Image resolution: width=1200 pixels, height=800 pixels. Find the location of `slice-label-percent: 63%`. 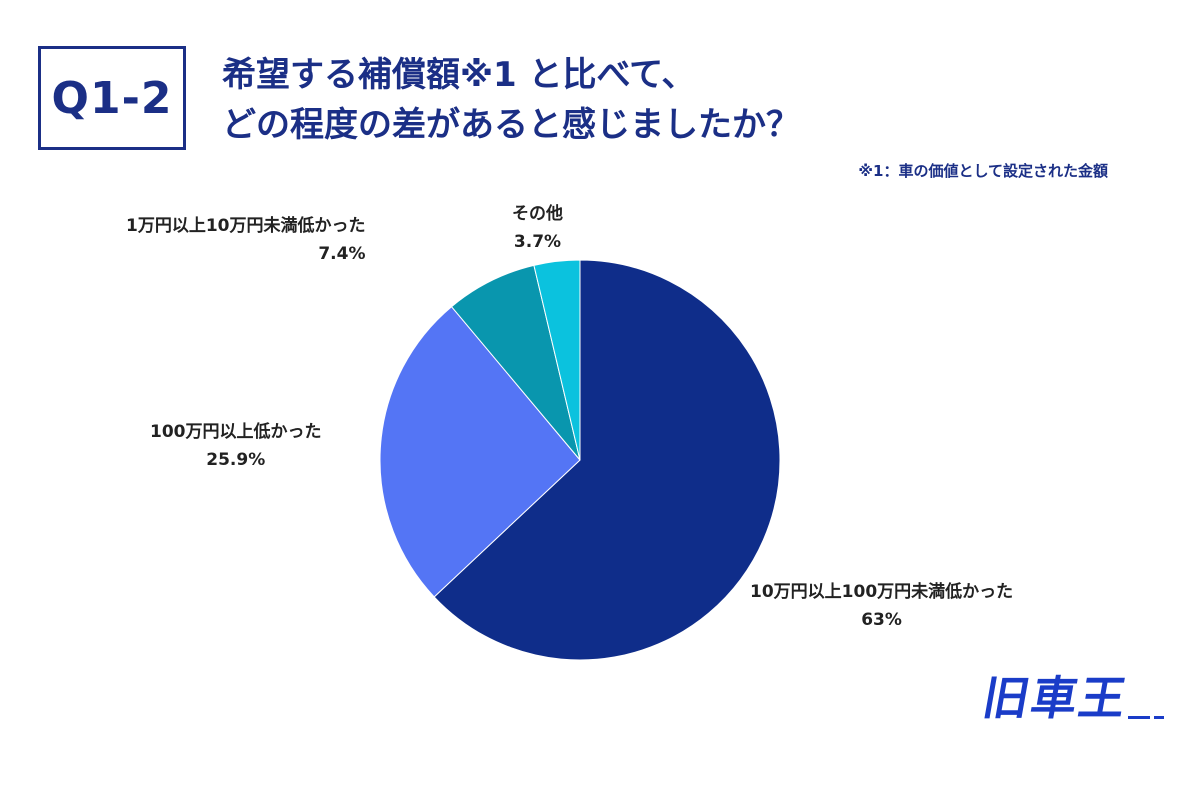

slice-label-percent: 63% is located at coordinates (881, 620).